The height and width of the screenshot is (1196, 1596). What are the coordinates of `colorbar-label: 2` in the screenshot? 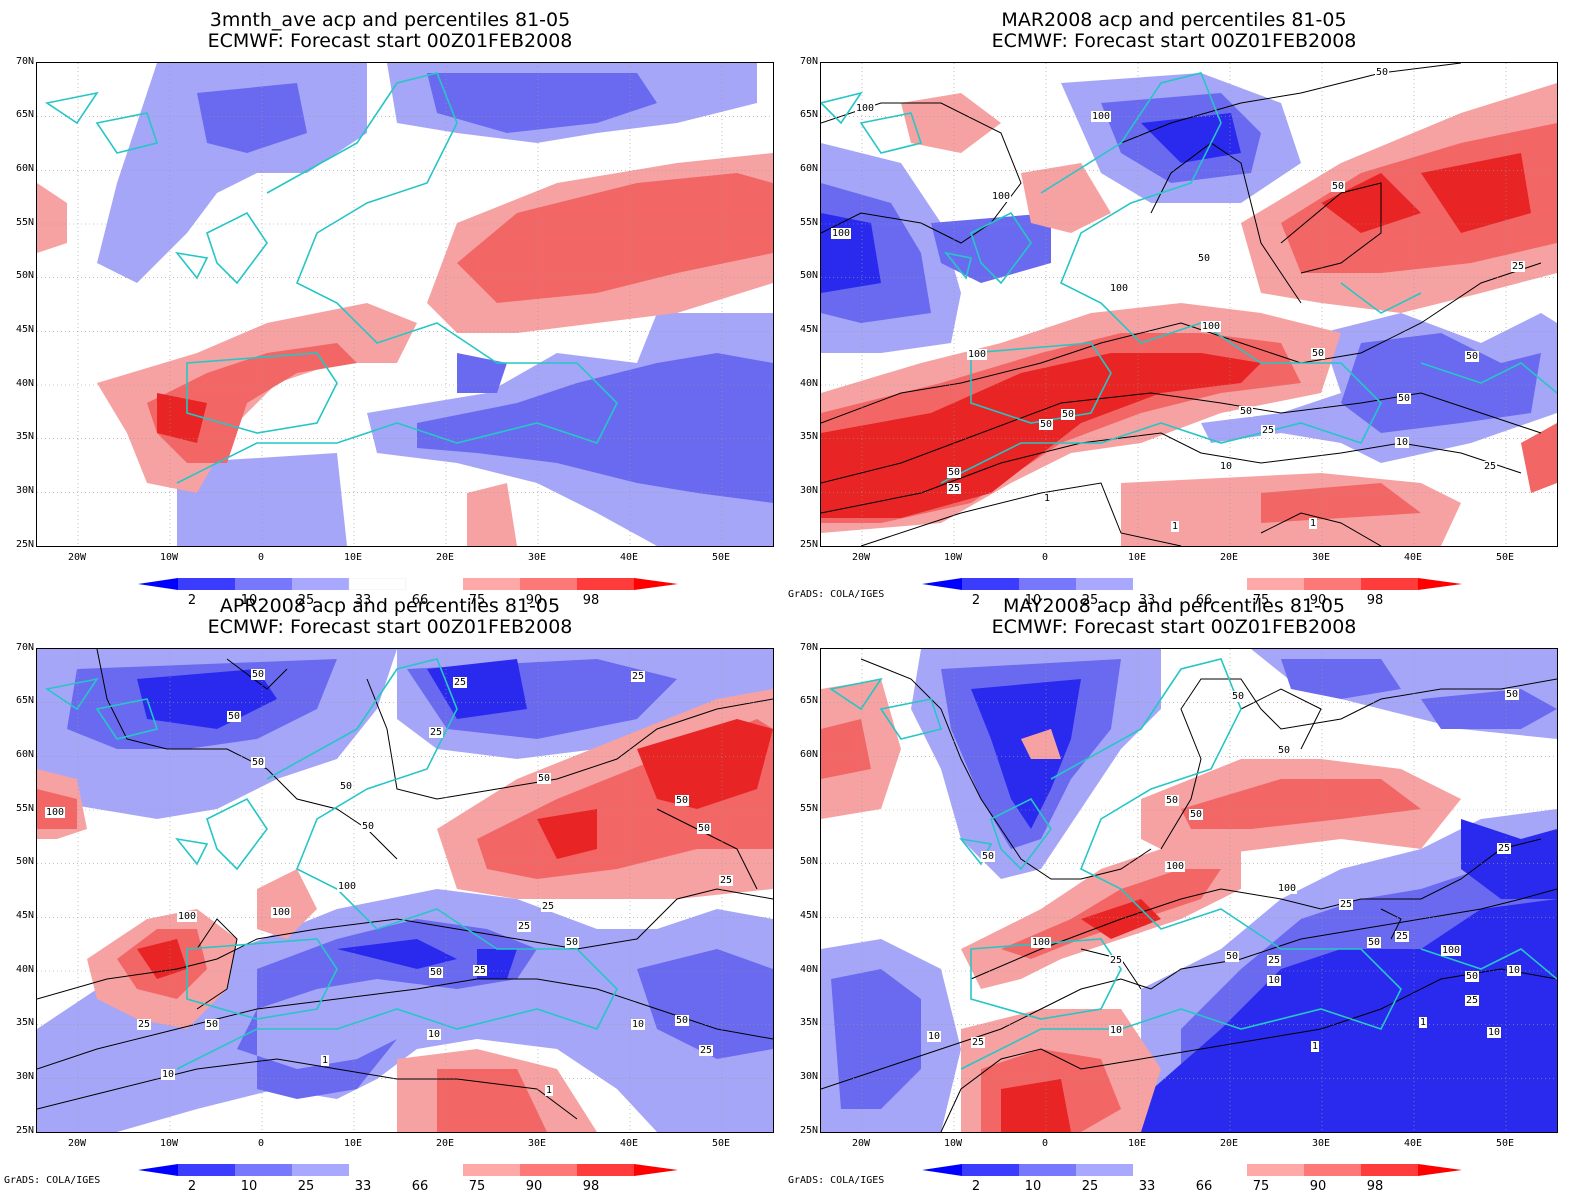 It's located at (192, 600).